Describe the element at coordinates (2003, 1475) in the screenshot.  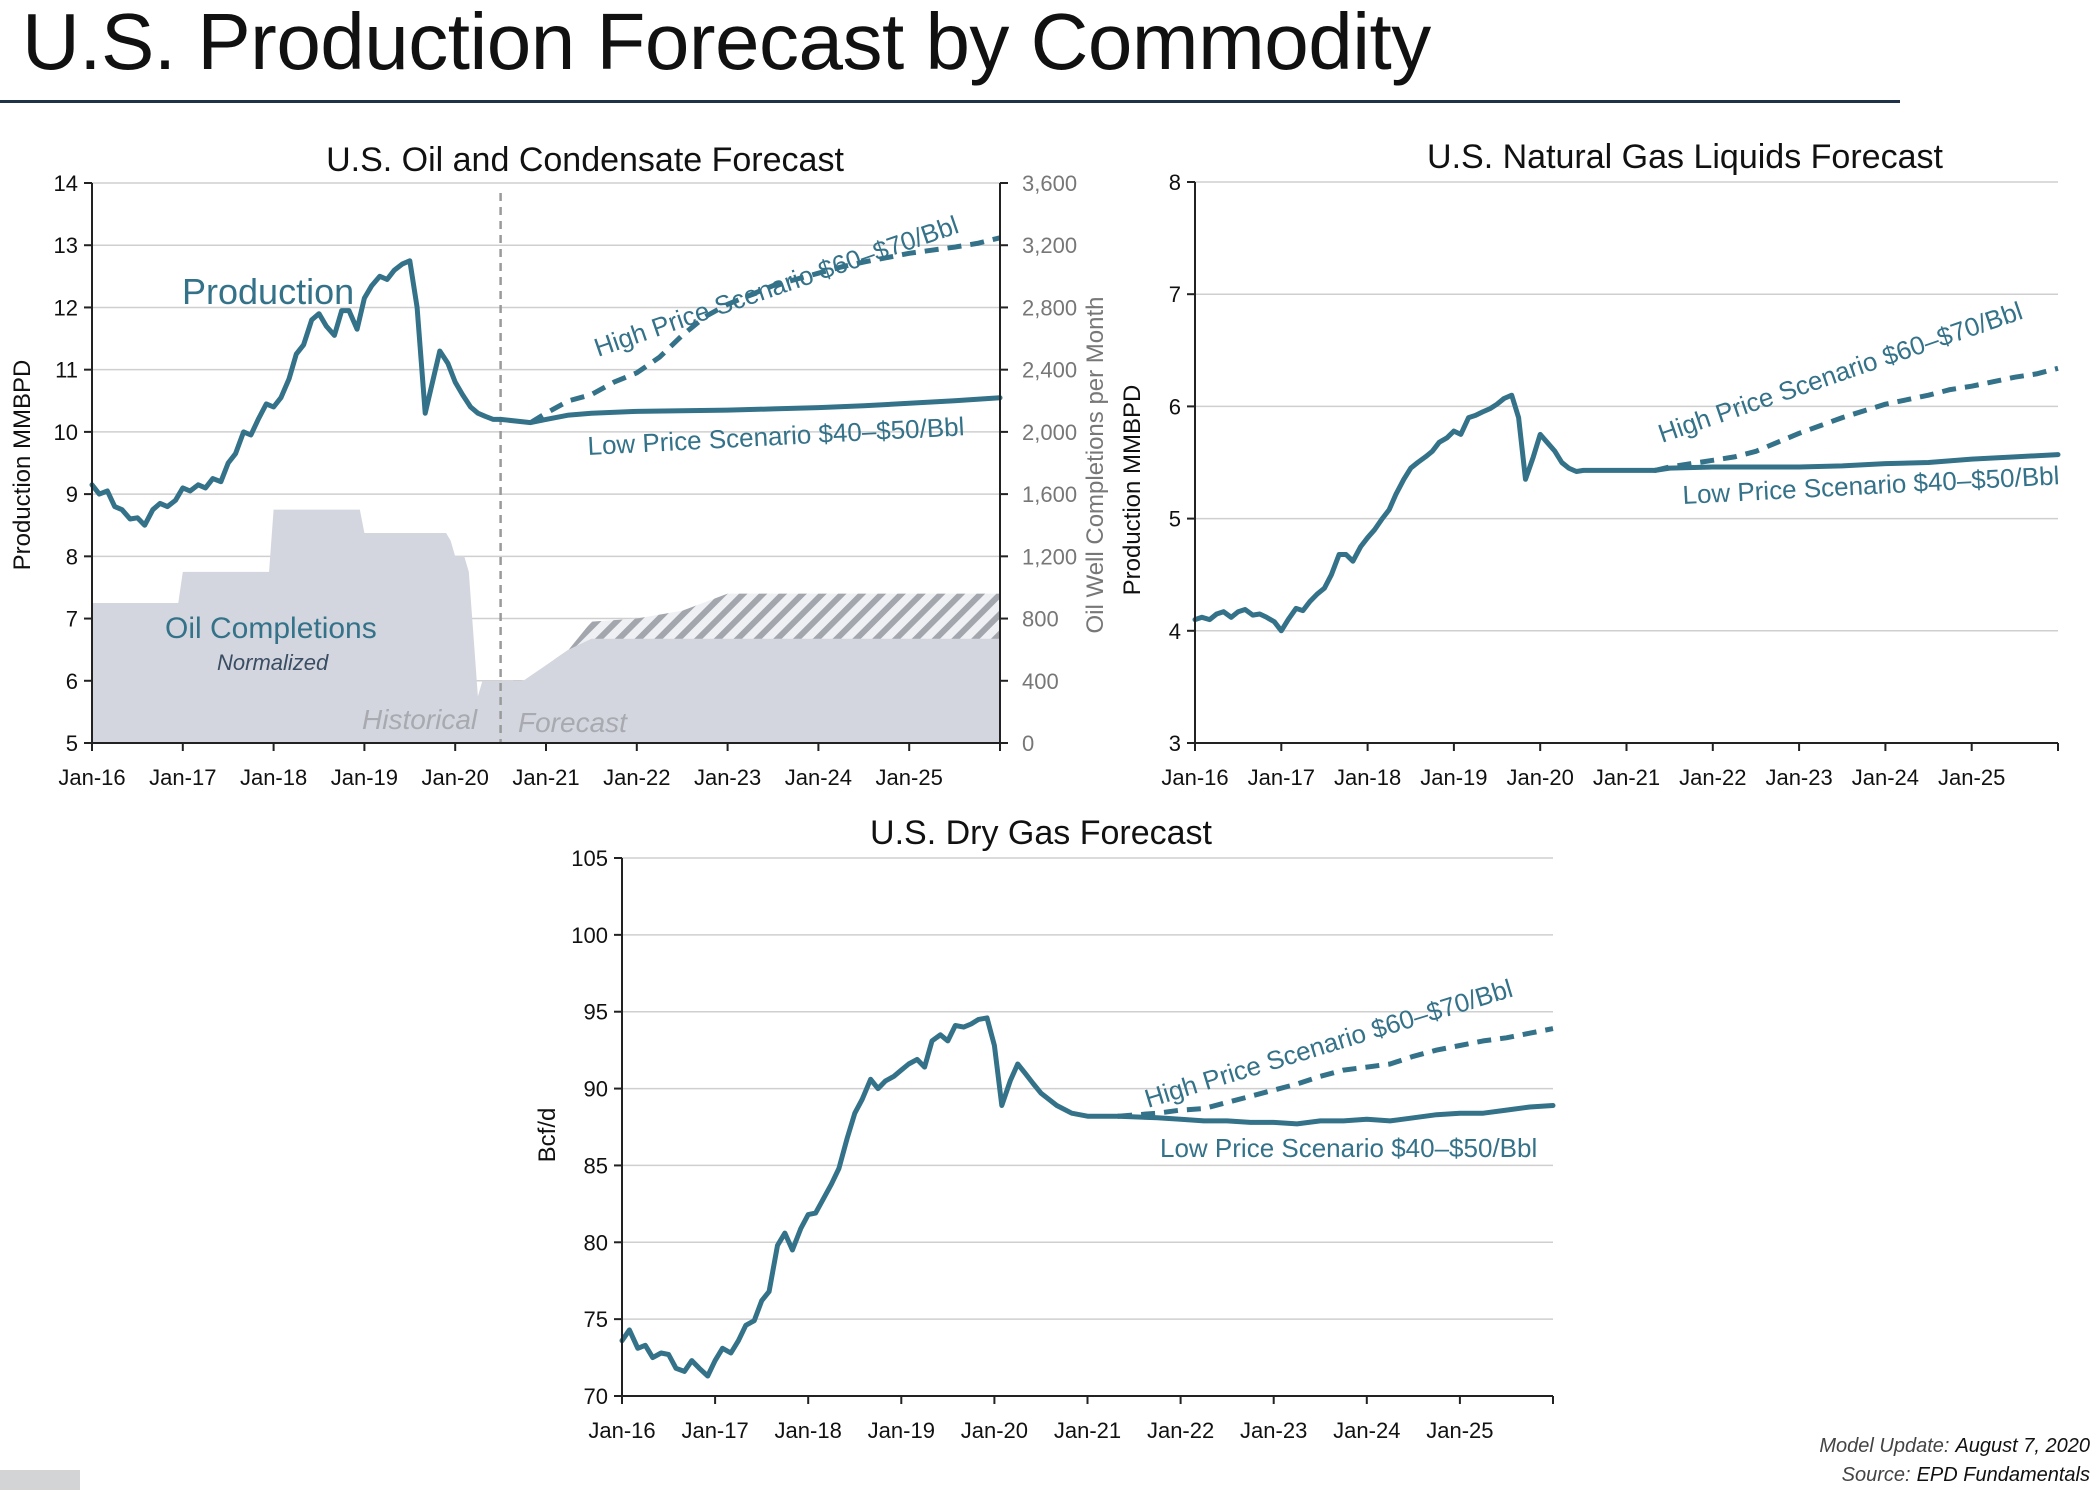
I see `source-value: EPD Fundamentals` at that location.